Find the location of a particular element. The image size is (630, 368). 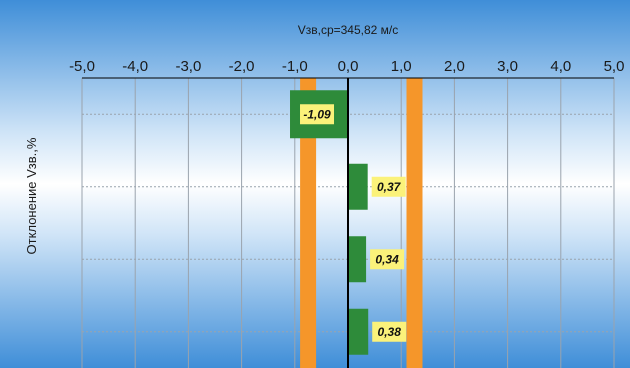

x-tick-label: -5,0 is located at coordinates (82, 66).